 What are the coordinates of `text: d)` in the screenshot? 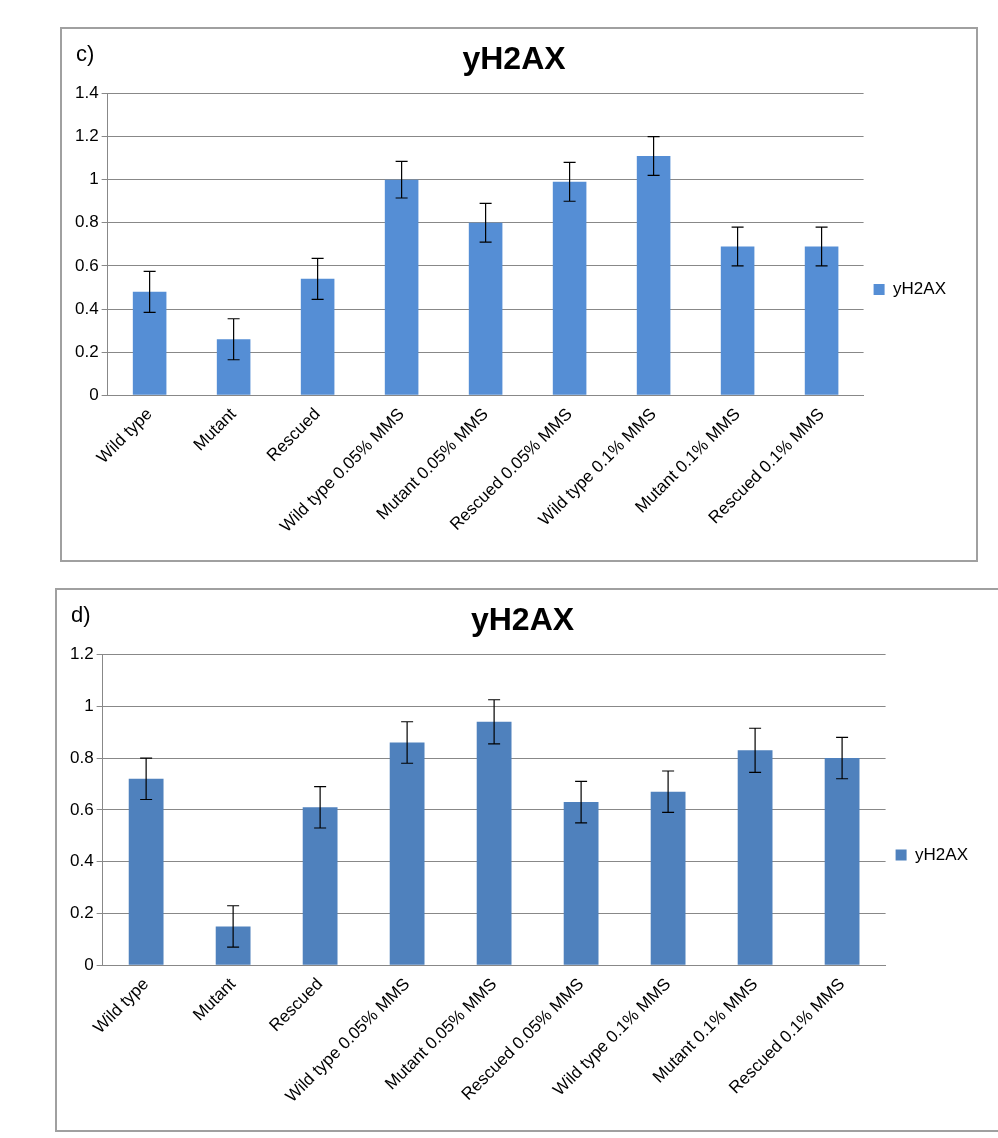 It's located at (81, 615).